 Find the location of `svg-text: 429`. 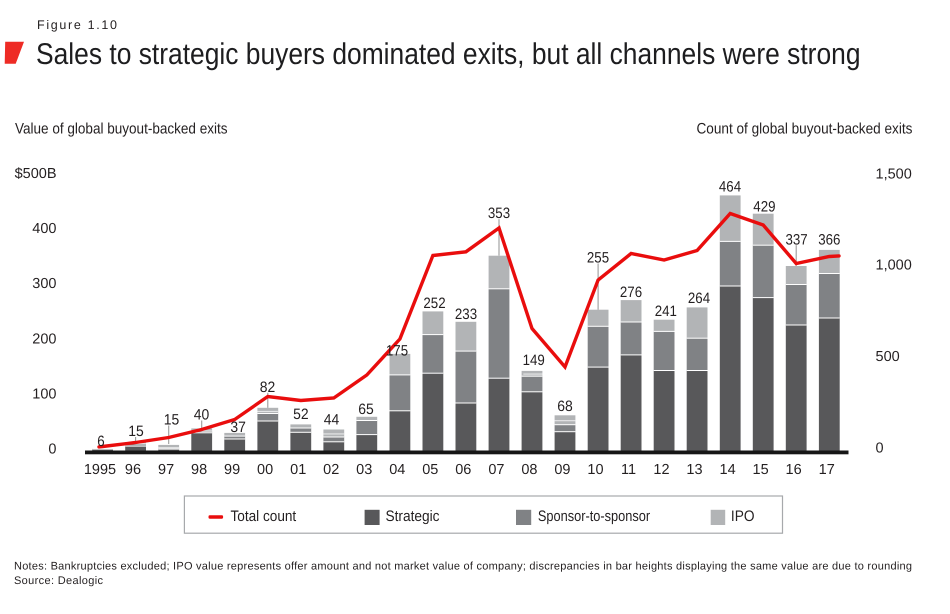

svg-text: 429 is located at coordinates (764, 207).